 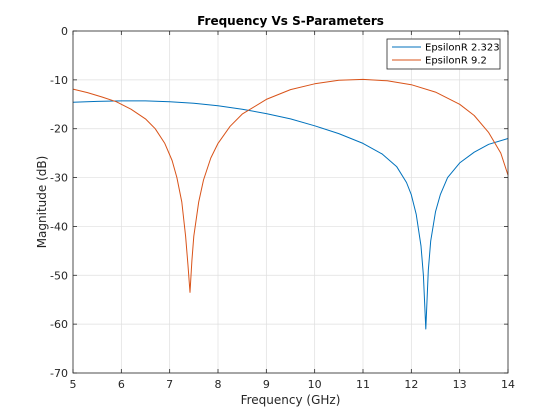 I want to click on legend: EpsilonR 2.323 EpsilonR 9.2, so click(x=443, y=54).